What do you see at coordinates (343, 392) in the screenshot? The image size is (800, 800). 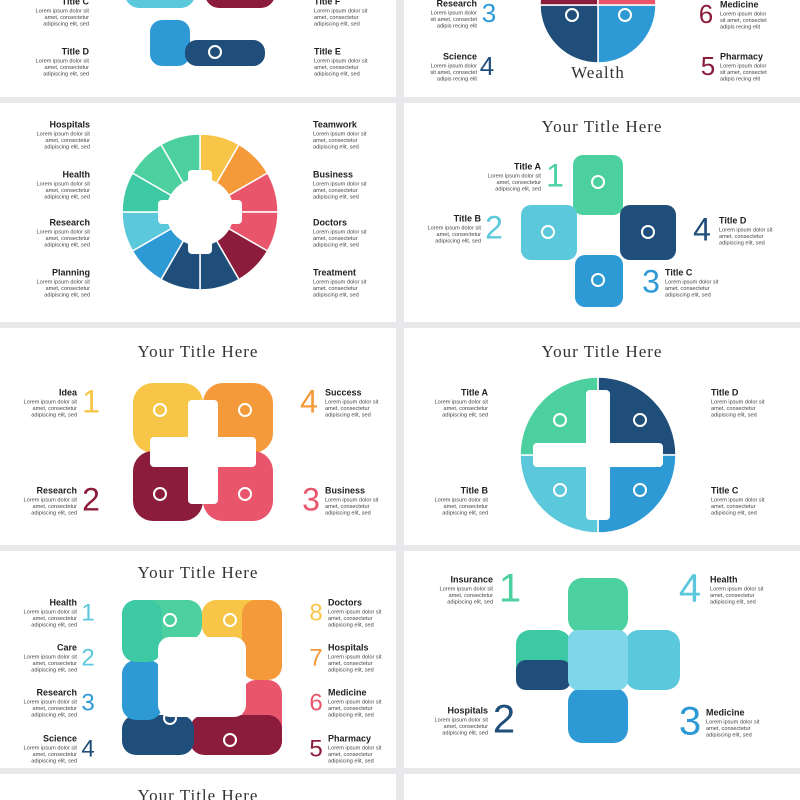 I see `item-label: Success` at bounding box center [343, 392].